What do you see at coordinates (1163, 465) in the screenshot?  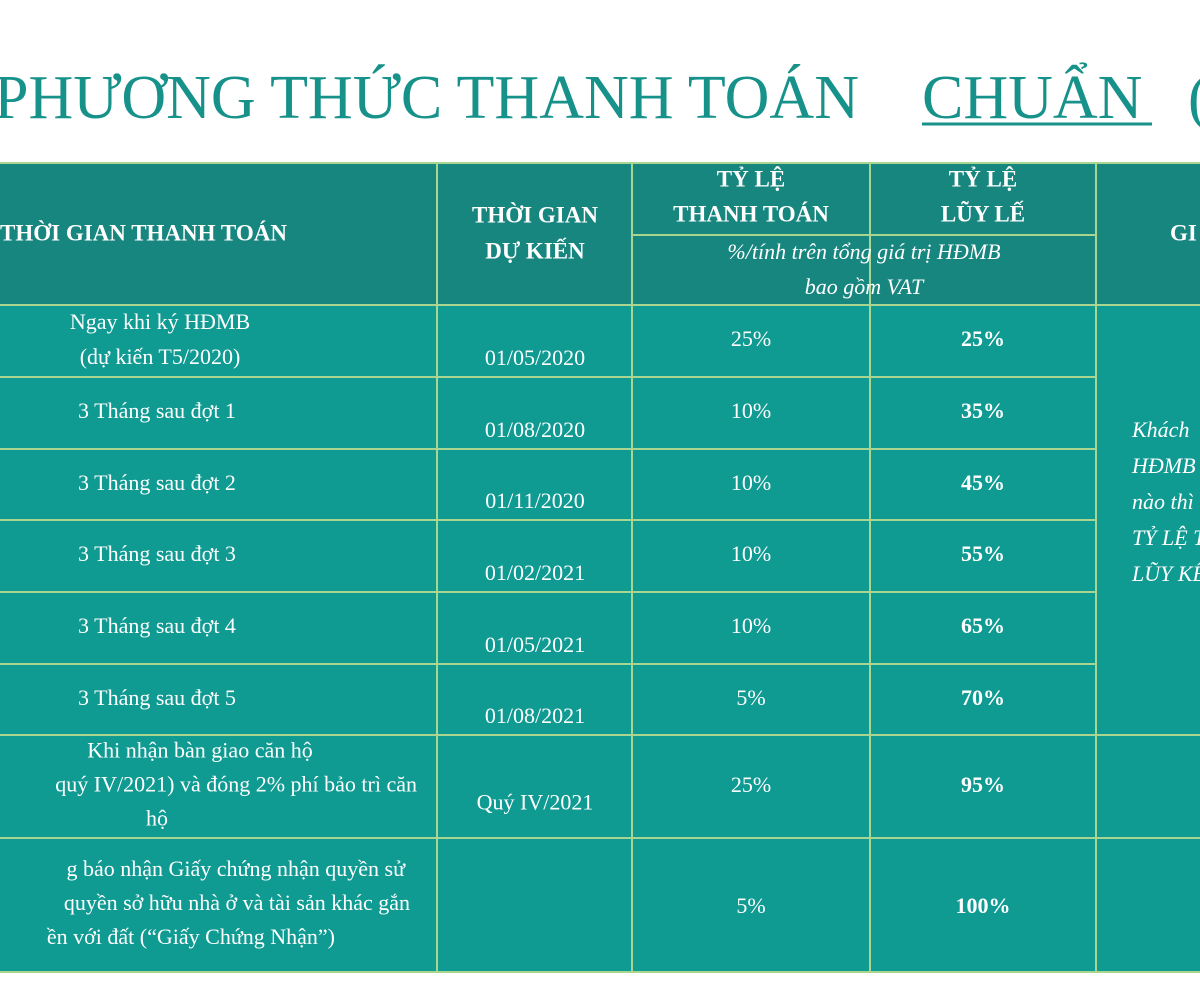 I see `note-line: HĐMB` at bounding box center [1163, 465].